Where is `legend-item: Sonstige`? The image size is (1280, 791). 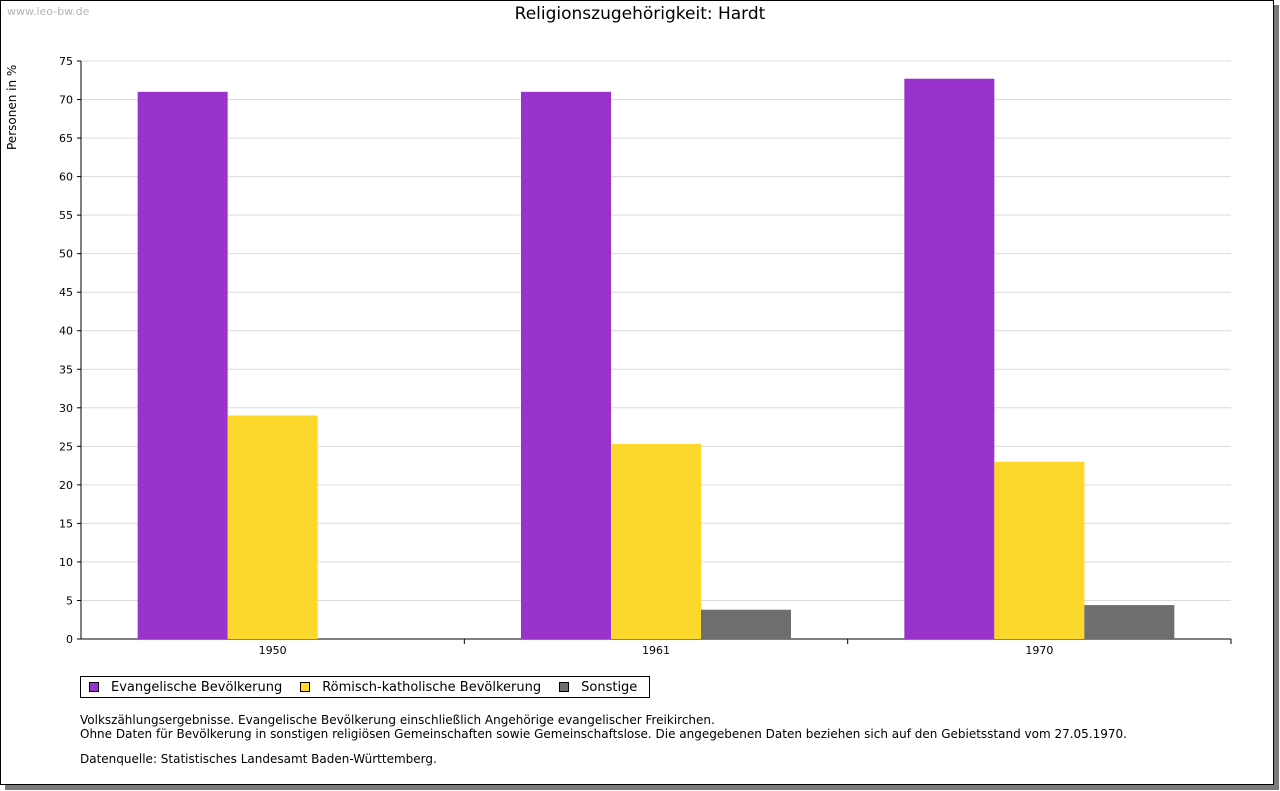 legend-item: Sonstige is located at coordinates (598, 687).